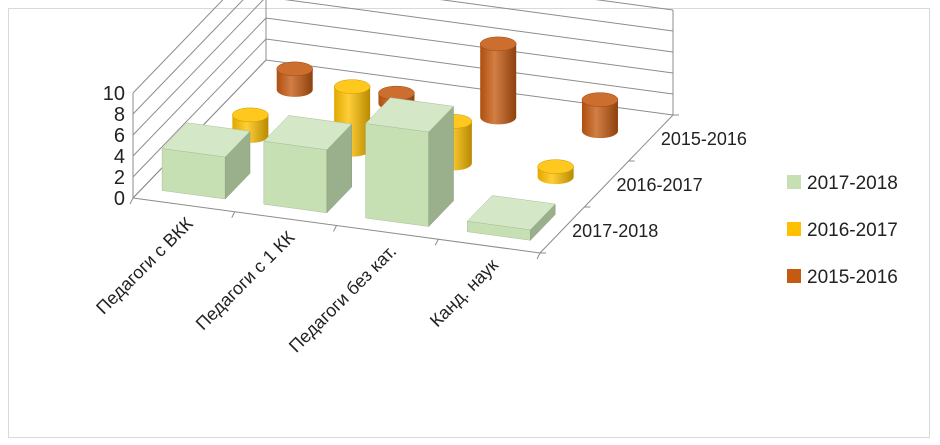 This screenshot has width=940, height=445. Describe the element at coordinates (114, 94) in the screenshot. I see `y-tick-label: 10` at that location.